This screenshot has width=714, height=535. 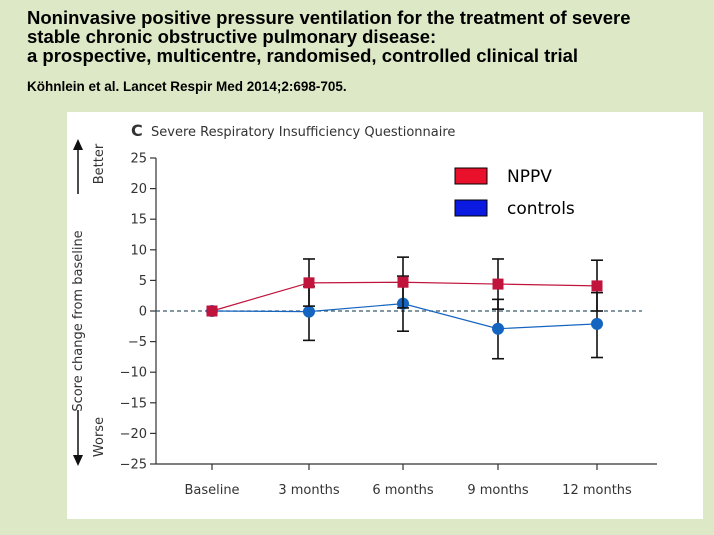 I want to click on legend: NPPV controls, so click(x=514, y=193).